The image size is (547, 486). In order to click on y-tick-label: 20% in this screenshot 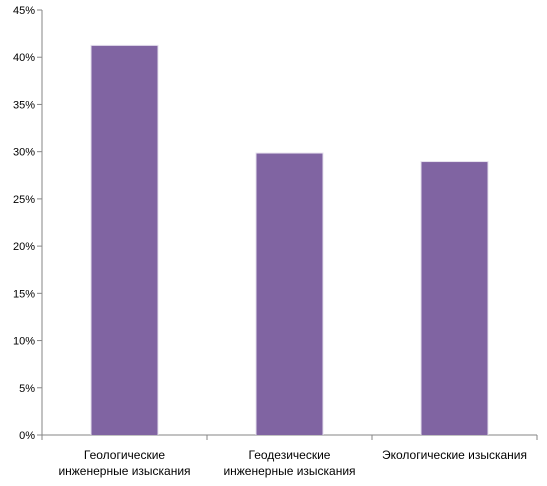, I will do `click(24, 247)`.